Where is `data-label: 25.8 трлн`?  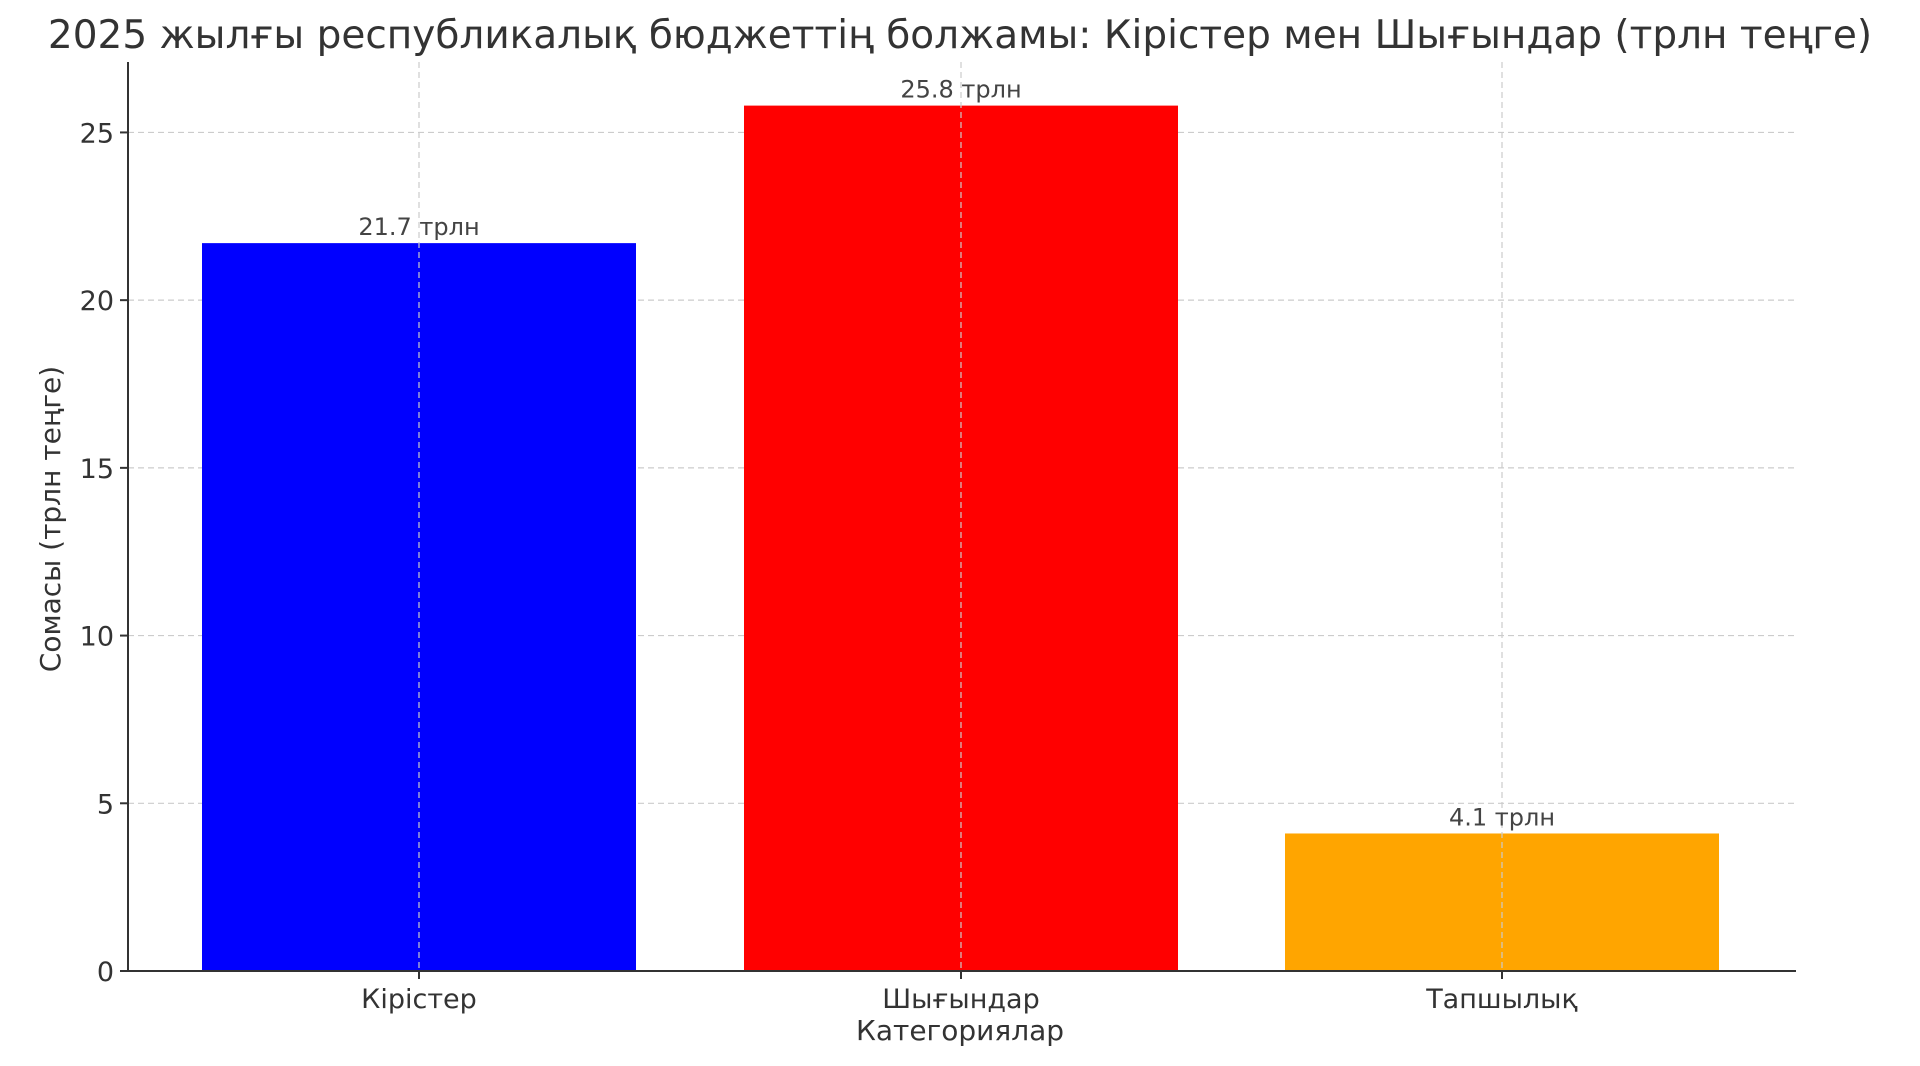 data-label: 25.8 трлн is located at coordinates (960, 90).